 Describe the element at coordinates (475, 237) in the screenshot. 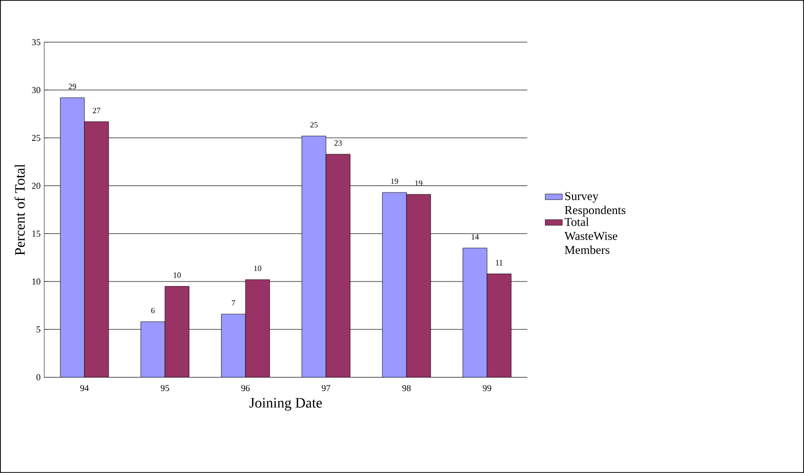

I see `data-label: 14` at that location.